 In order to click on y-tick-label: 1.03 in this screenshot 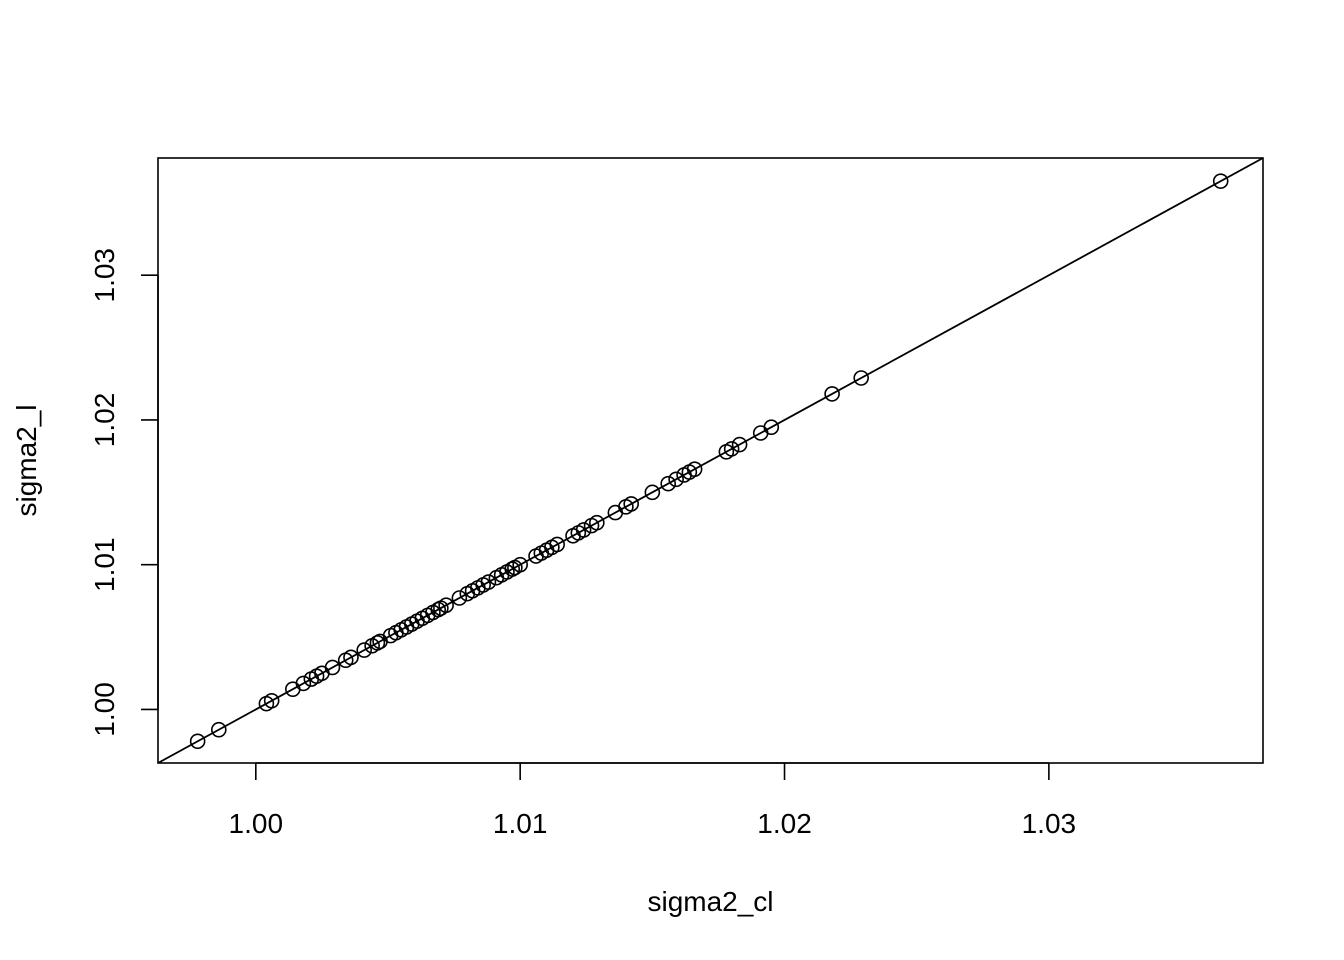, I will do `click(104, 275)`.